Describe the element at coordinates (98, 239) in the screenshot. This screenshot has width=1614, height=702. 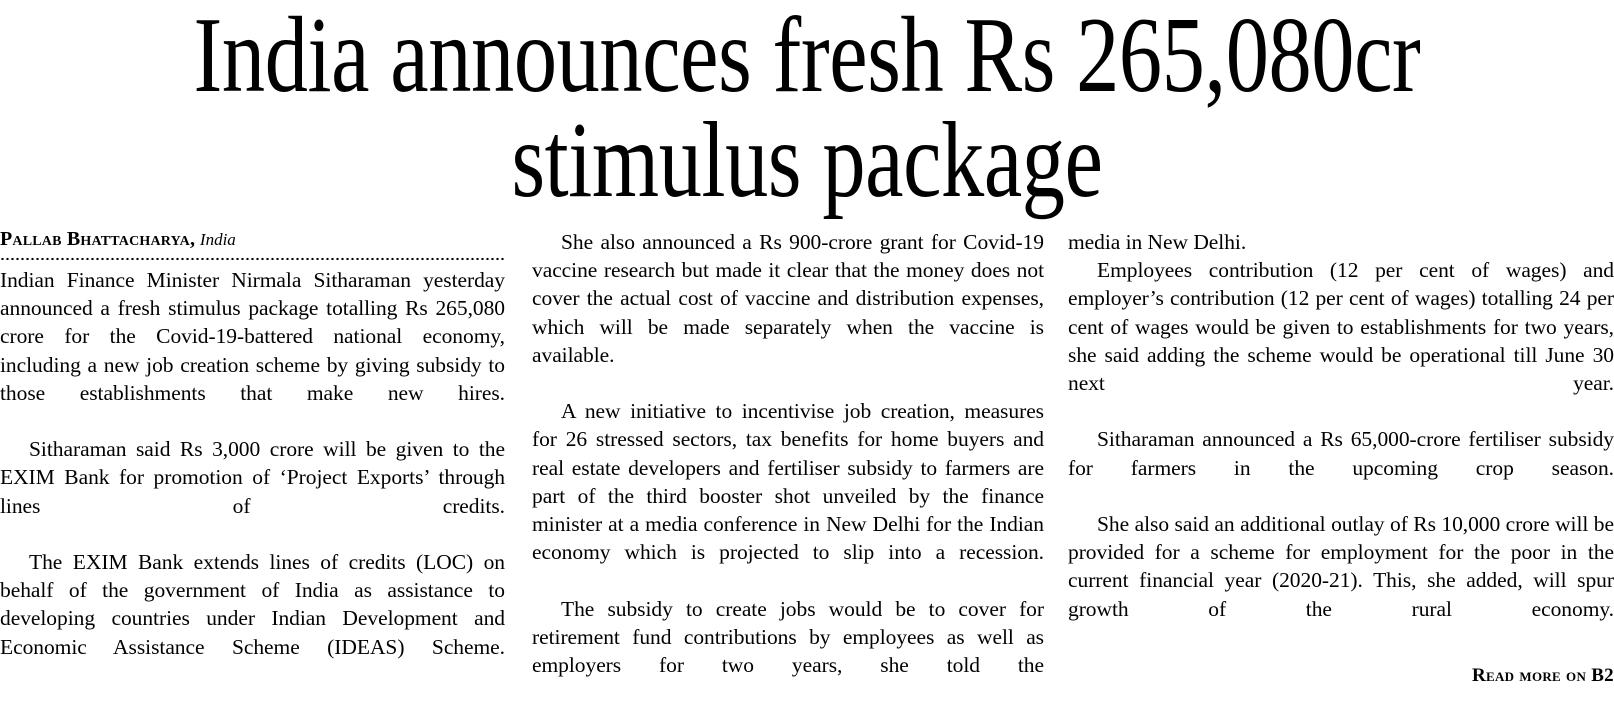
I see `byline-author: Pallab Bhattacharya,` at that location.